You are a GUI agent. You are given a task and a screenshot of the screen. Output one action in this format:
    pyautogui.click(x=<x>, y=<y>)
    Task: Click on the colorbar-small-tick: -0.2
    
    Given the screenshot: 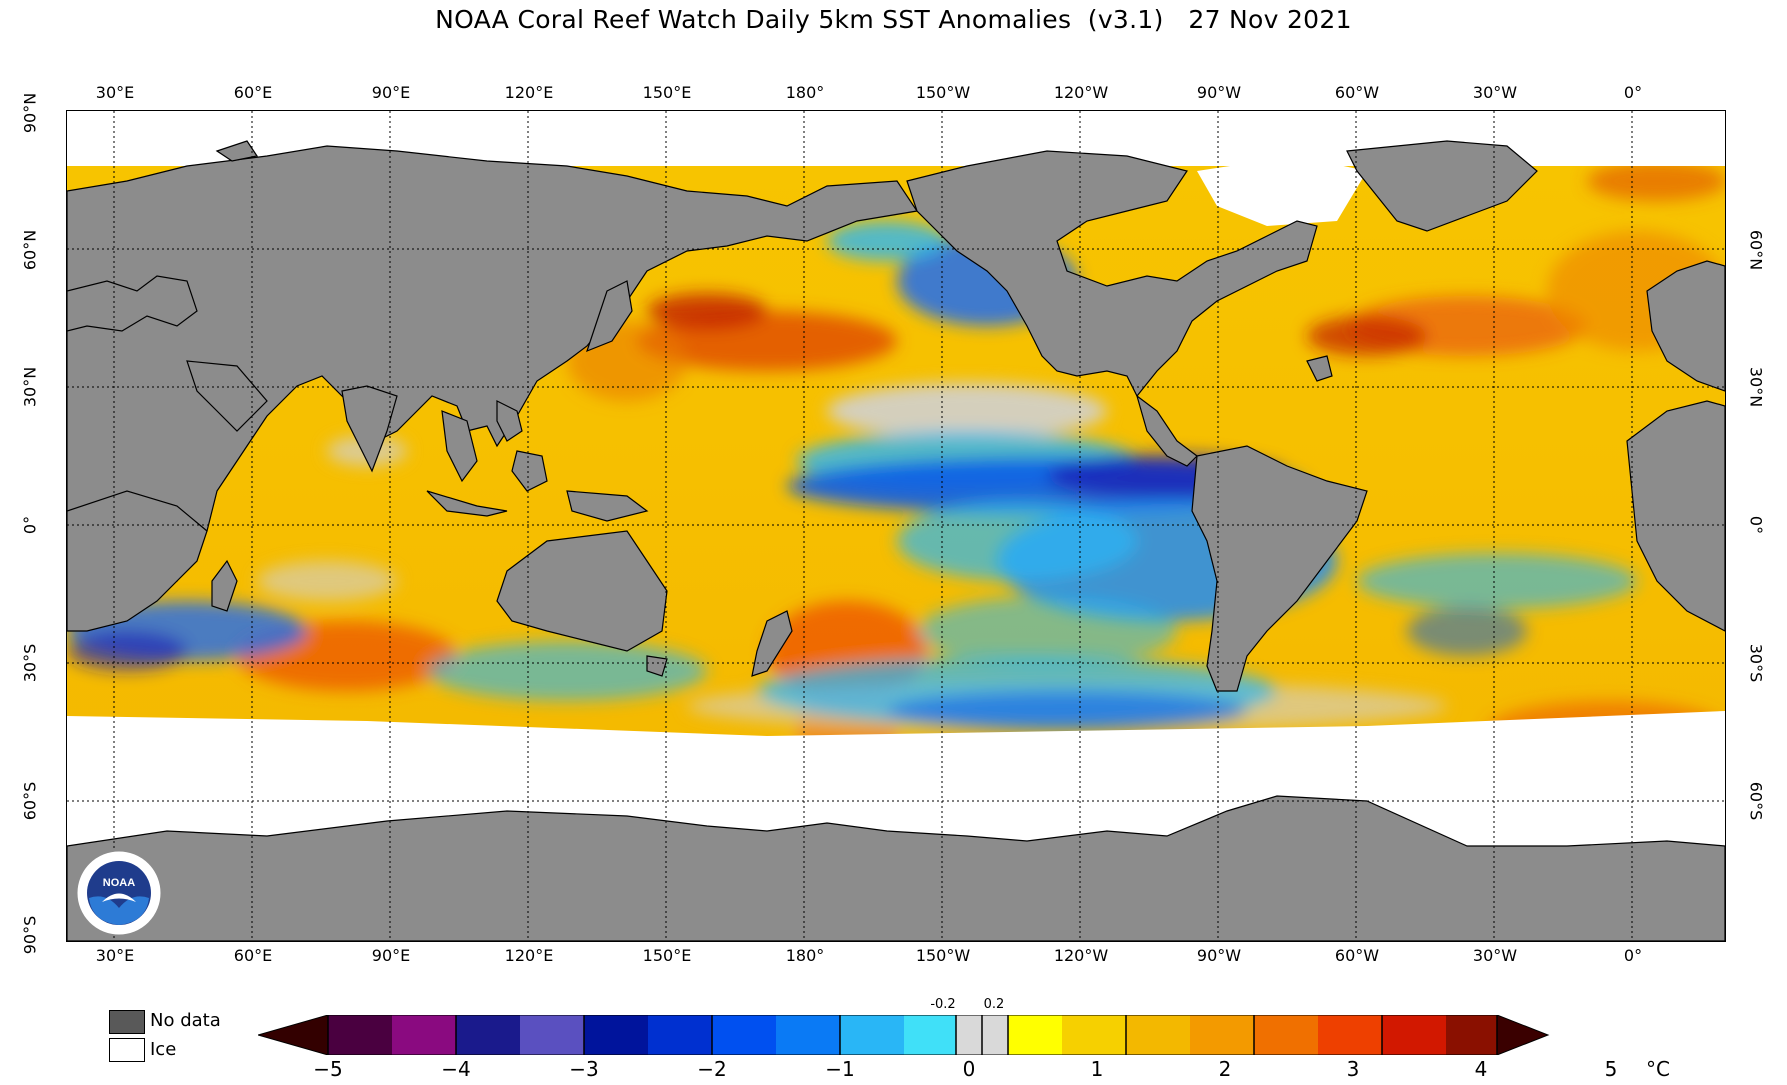 What is the action you would take?
    pyautogui.click(x=943, y=1004)
    